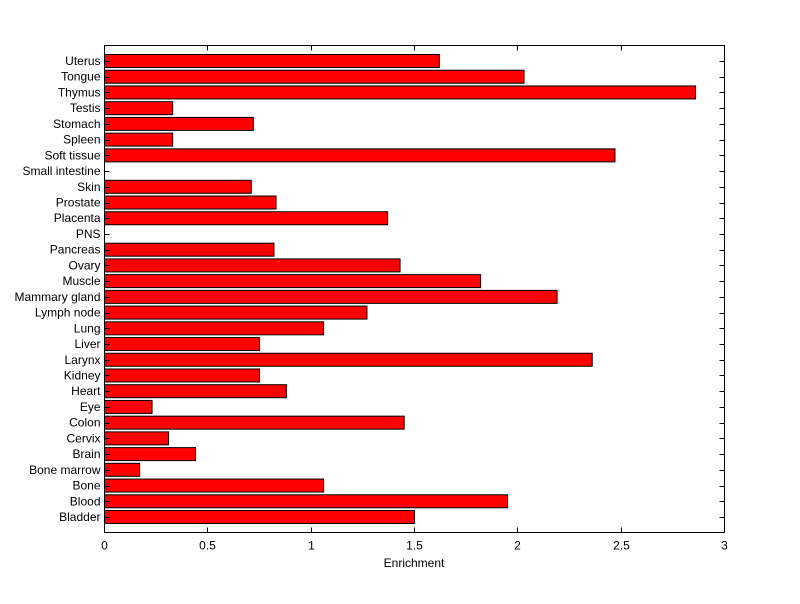 The image size is (800, 604). I want to click on y-tick-label: Eye, so click(90, 407).